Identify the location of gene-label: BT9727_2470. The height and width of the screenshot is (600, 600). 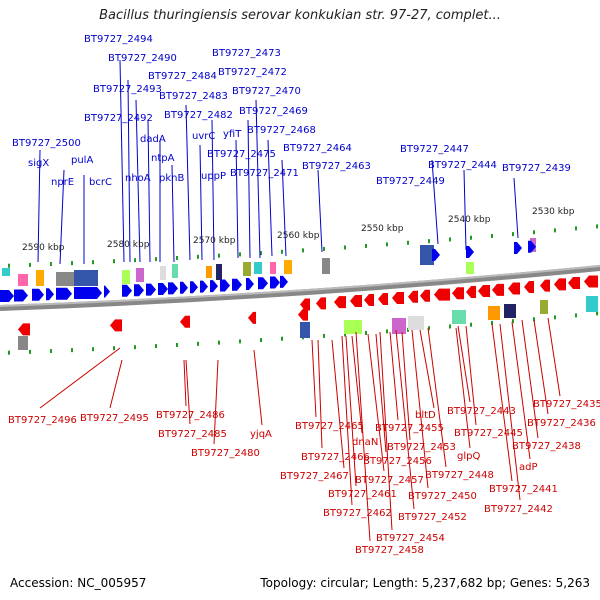
(266, 91).